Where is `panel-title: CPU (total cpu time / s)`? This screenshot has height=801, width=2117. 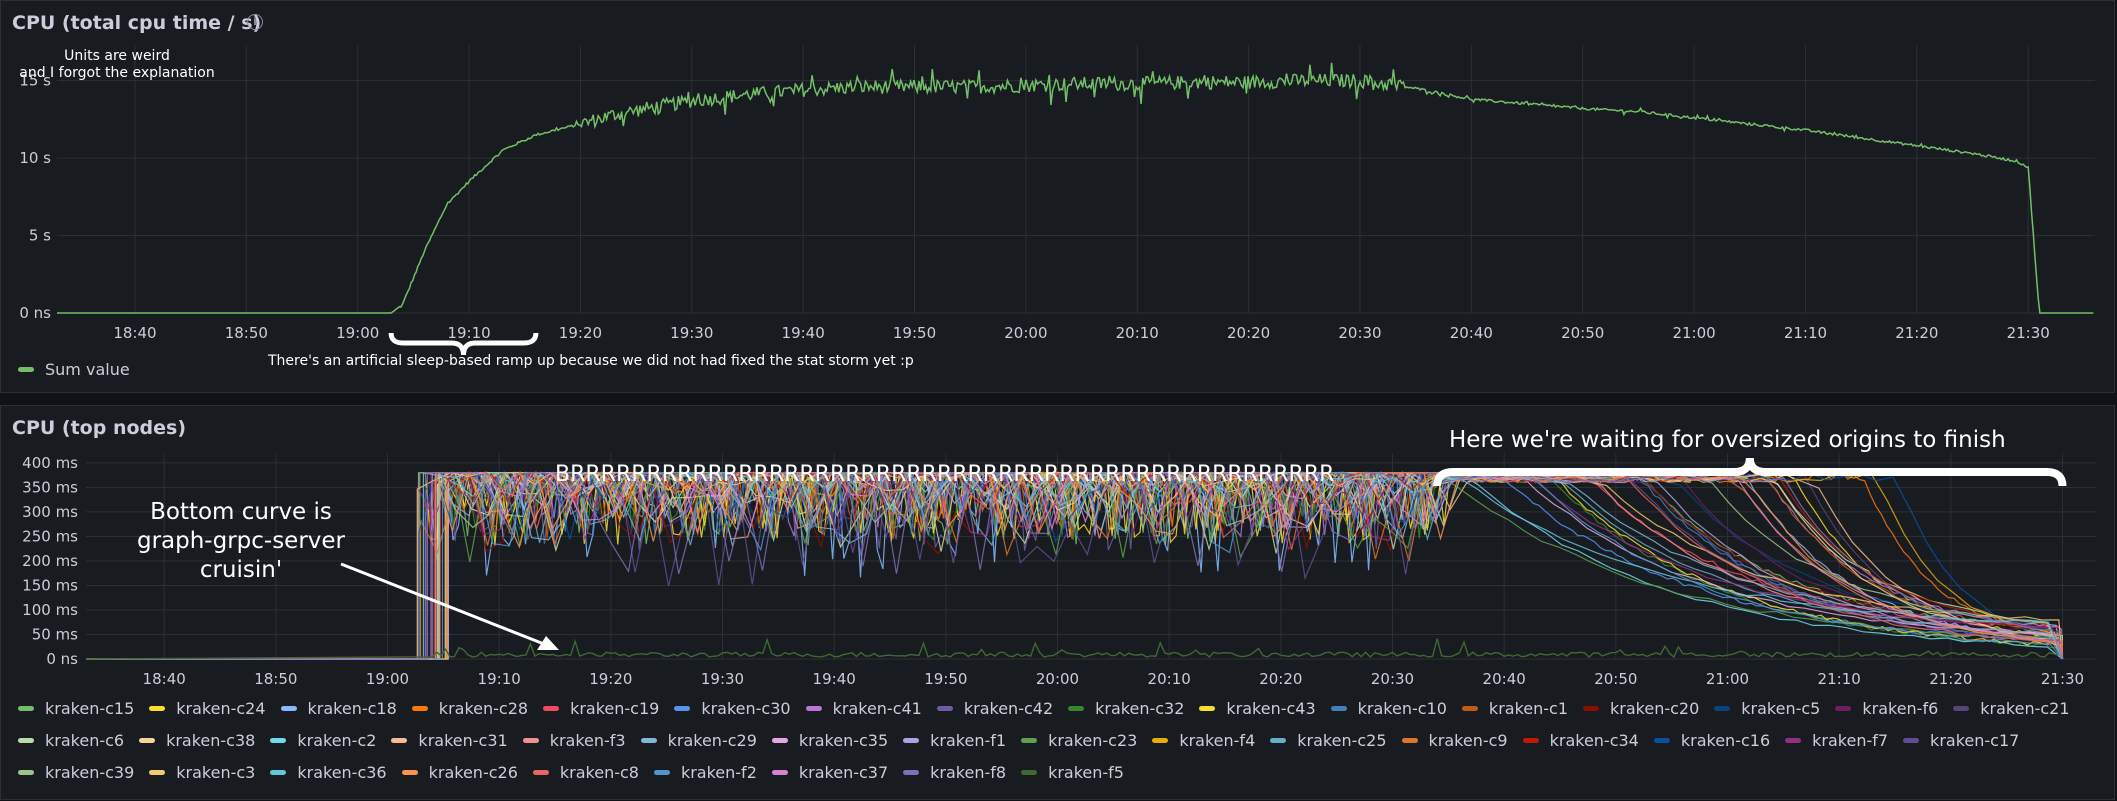
panel-title: CPU (total cpu time / s) is located at coordinates (137, 23).